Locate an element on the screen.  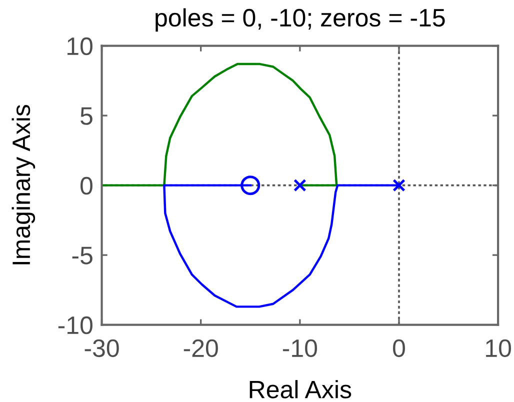
y-tick-label: -10 is located at coordinates (75, 325).